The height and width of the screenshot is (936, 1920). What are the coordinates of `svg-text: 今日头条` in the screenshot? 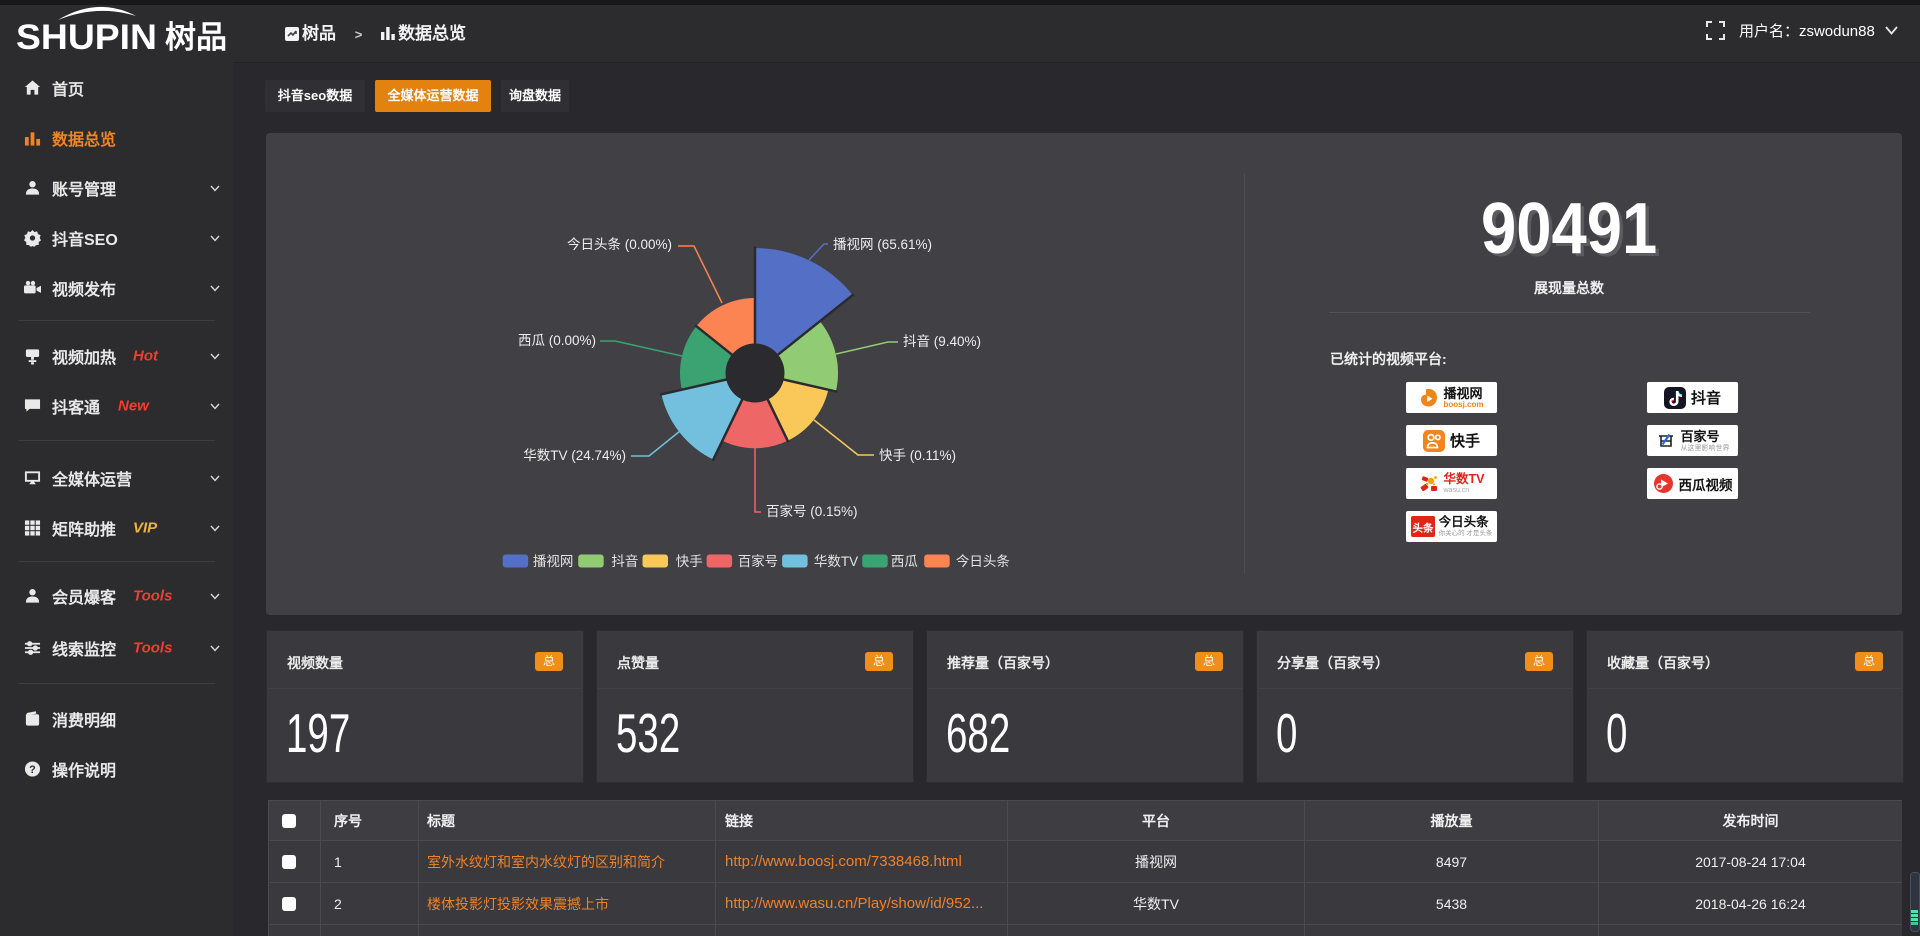 It's located at (983, 561).